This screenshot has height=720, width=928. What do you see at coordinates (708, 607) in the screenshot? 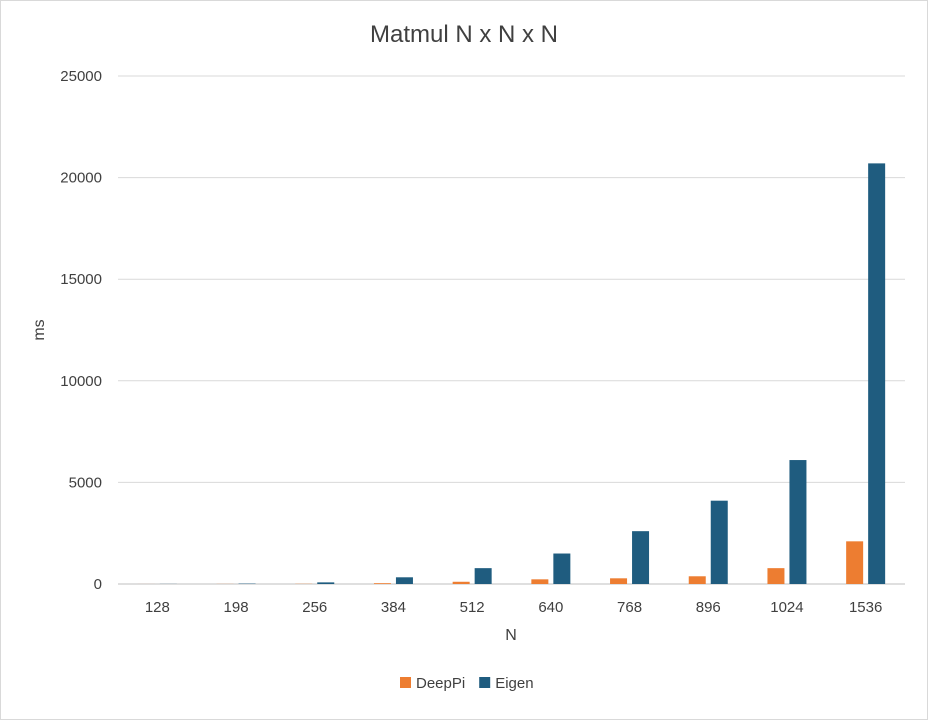
I see `x-tick-label: 896` at bounding box center [708, 607].